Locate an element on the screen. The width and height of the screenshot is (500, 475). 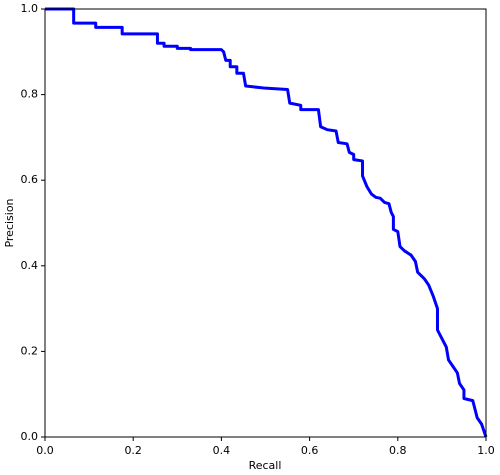
x-tick-label: 1.0 is located at coordinates (486, 450).